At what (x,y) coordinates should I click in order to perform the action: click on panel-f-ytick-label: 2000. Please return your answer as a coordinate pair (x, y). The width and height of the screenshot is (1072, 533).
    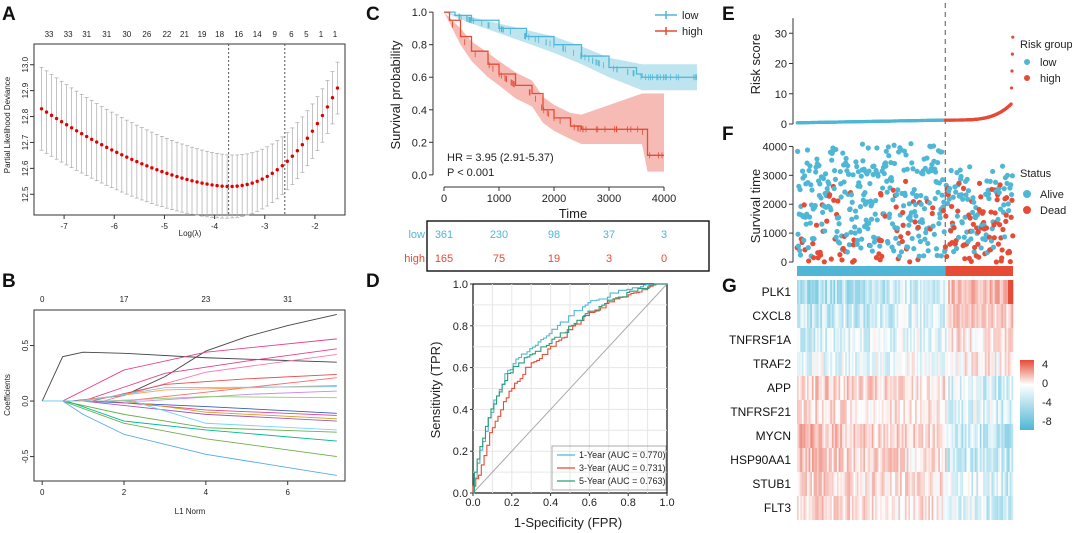
    Looking at the image, I should click on (775, 205).